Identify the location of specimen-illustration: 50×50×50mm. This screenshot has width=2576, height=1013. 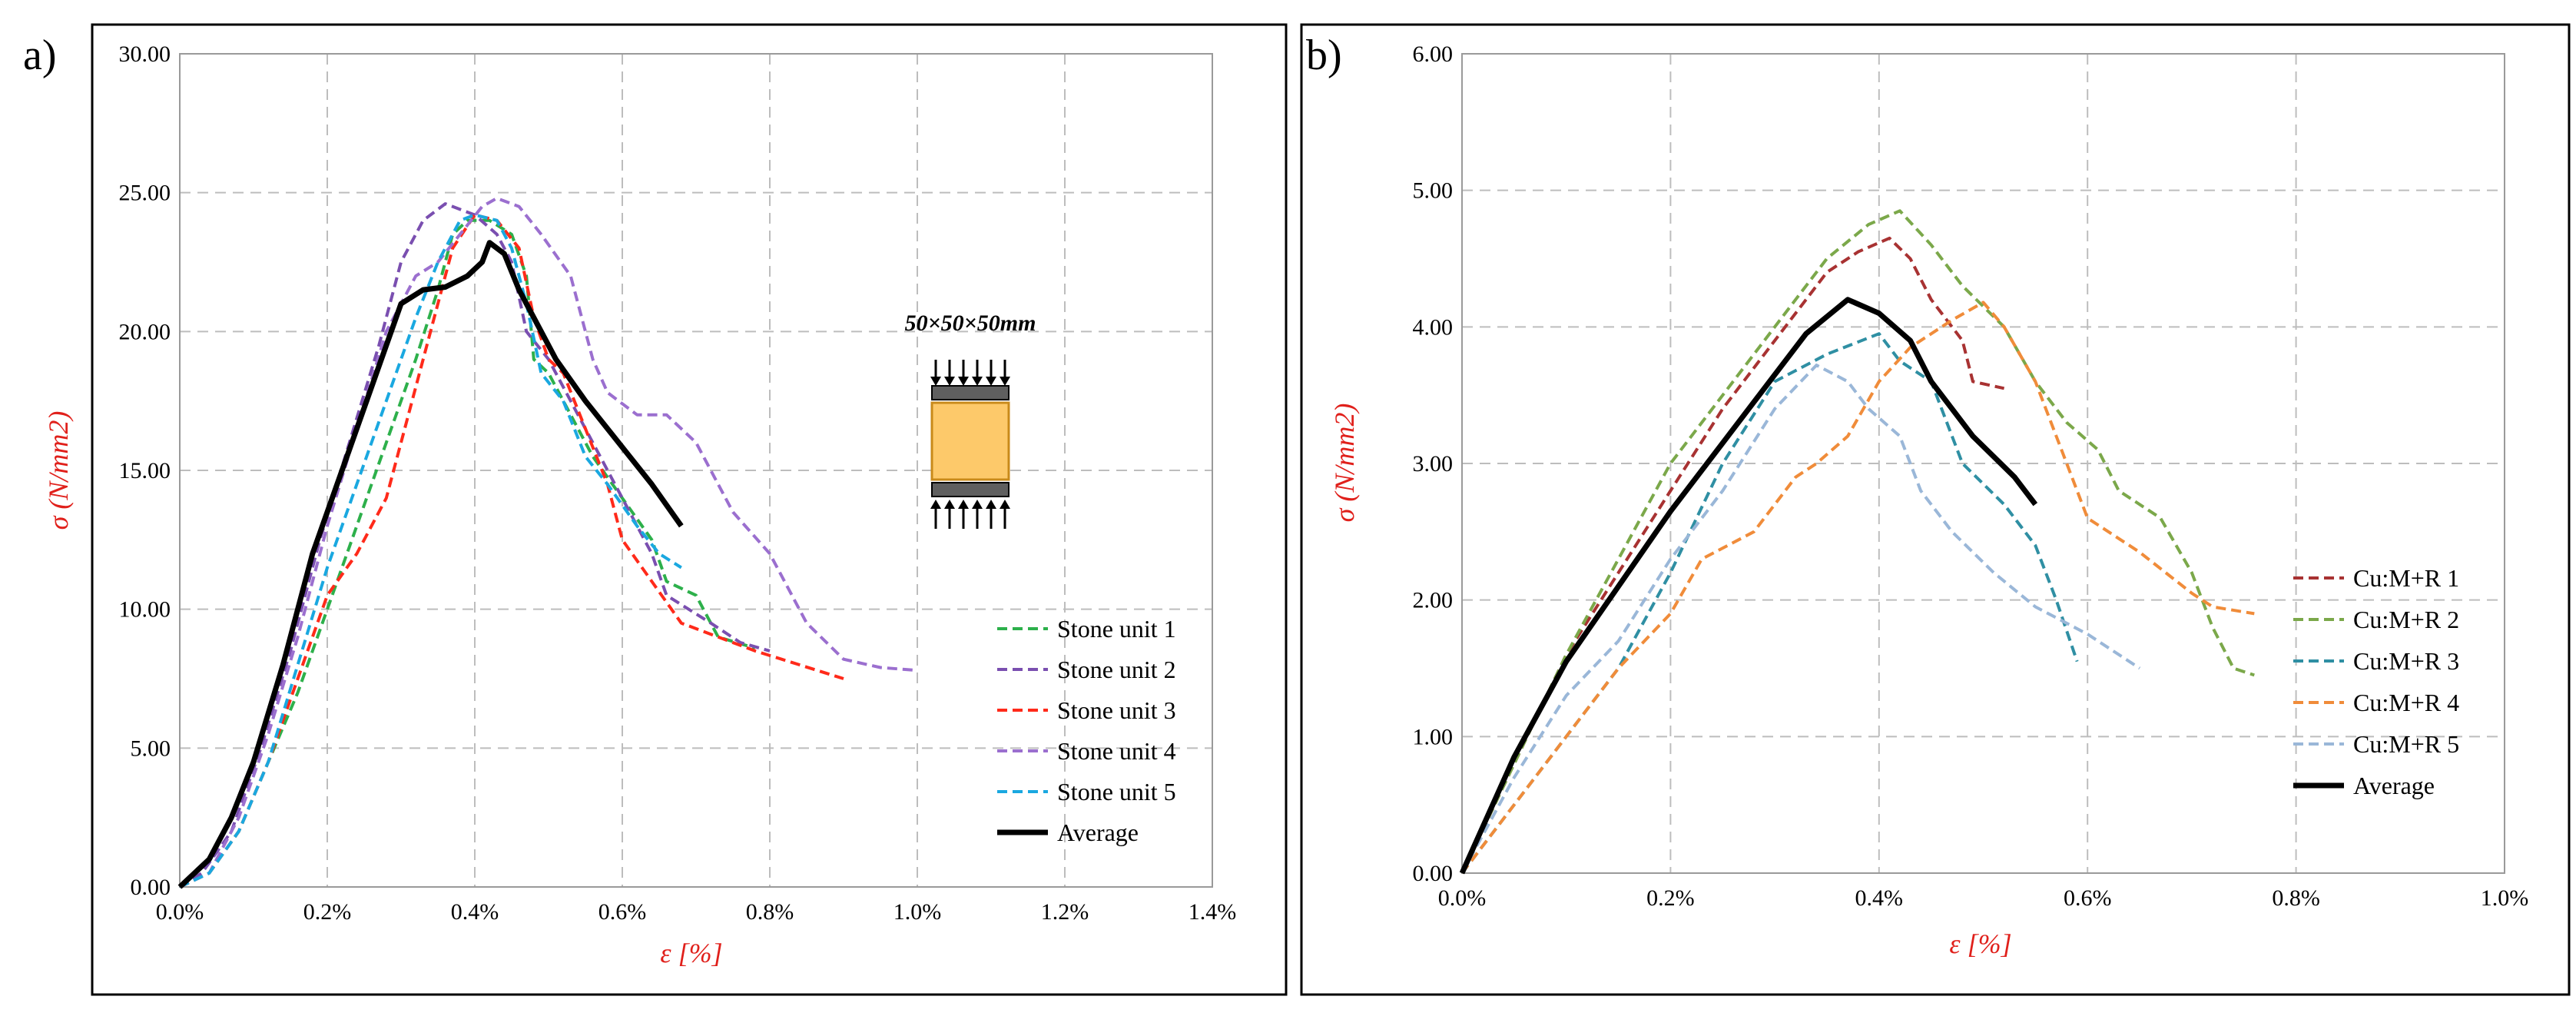
(970, 420).